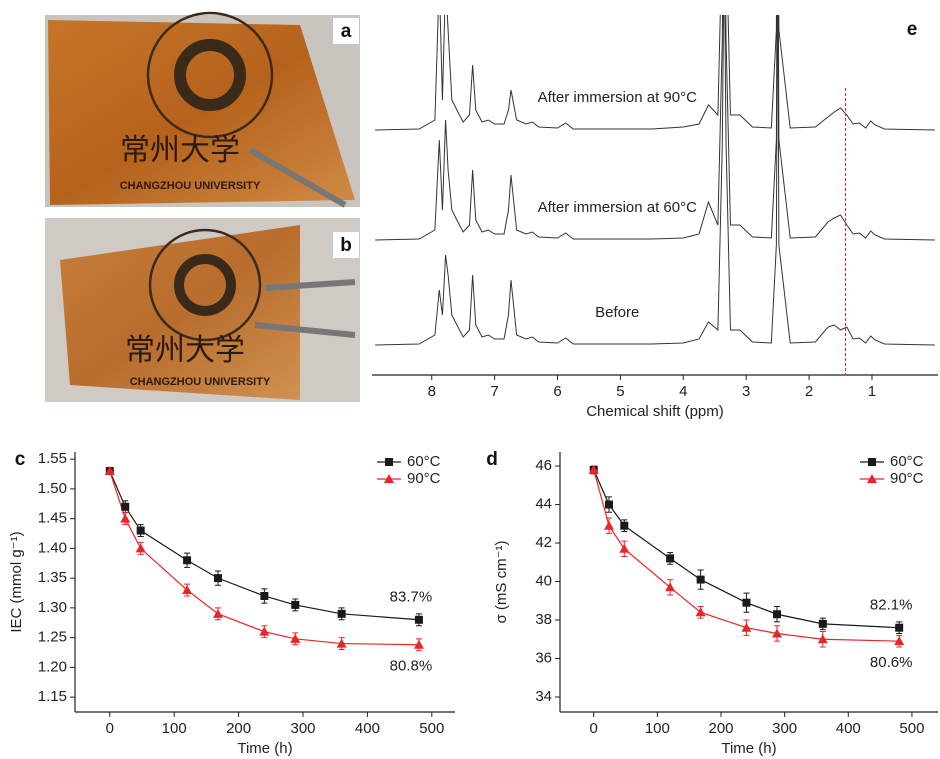  I want to click on x-tick-label: 6, so click(557, 391).